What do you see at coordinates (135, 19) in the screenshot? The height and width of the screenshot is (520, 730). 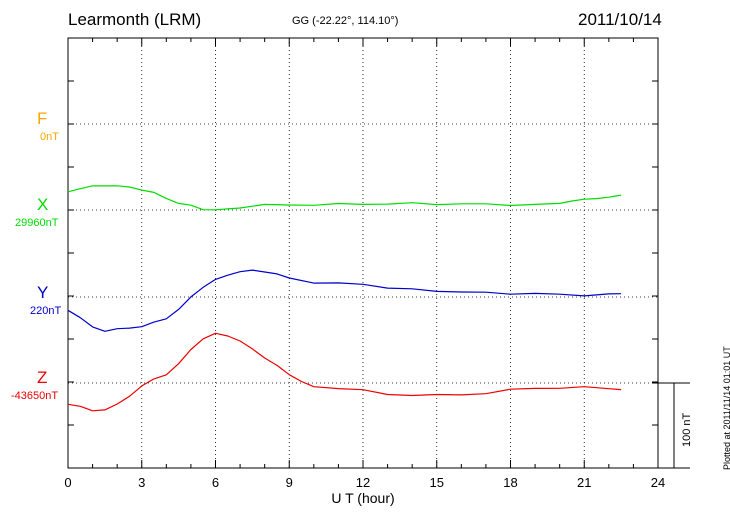 I see `station-title: Learmonth (LRM)` at bounding box center [135, 19].